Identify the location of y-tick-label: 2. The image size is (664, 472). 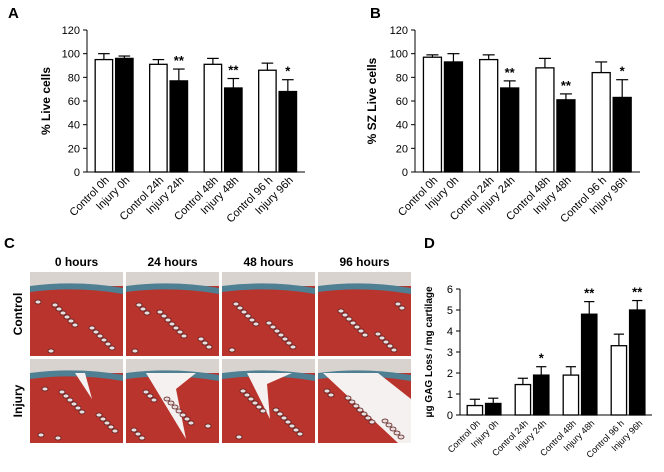
(450, 374).